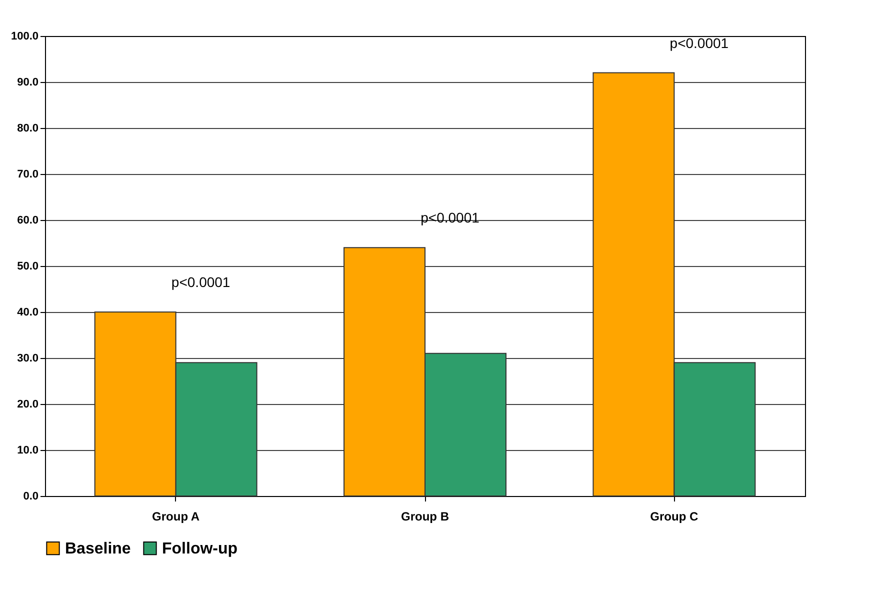 The width and height of the screenshot is (893, 591). What do you see at coordinates (200, 549) in the screenshot?
I see `legend-label: Follow-up` at bounding box center [200, 549].